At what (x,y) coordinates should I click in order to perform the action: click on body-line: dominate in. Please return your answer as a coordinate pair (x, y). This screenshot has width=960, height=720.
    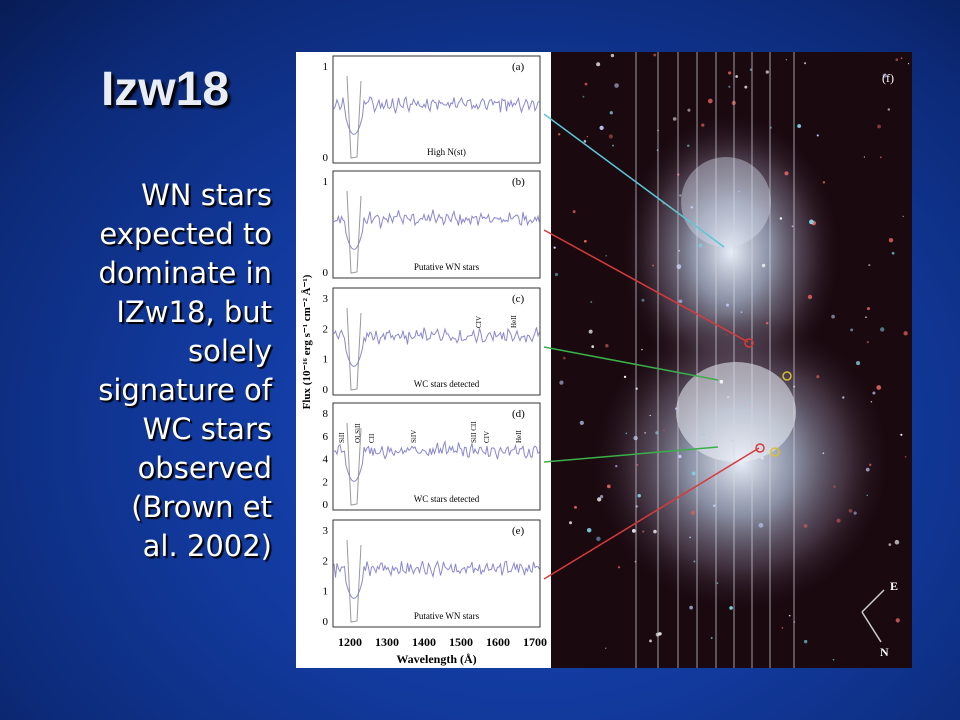
    Looking at the image, I should click on (185, 273).